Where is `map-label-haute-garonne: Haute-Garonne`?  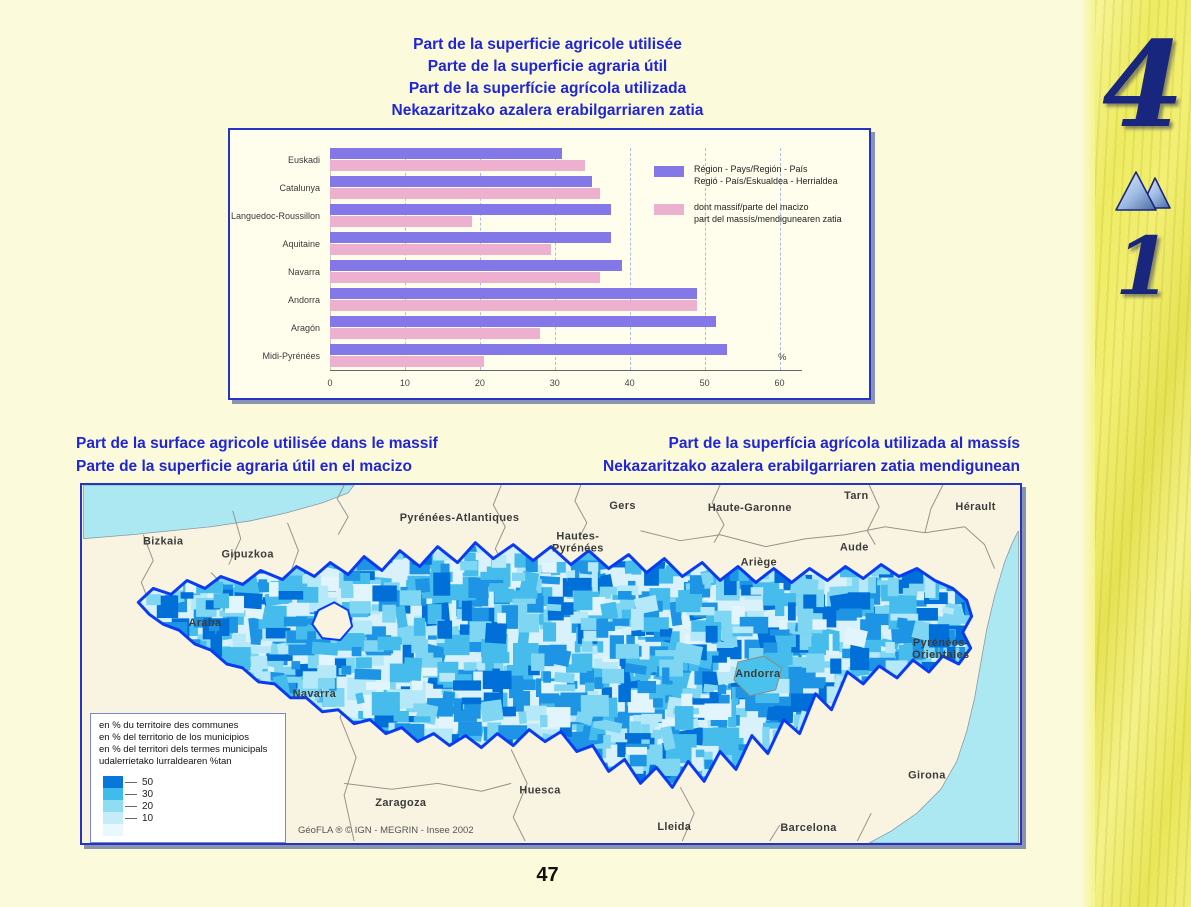 map-label-haute-garonne: Haute-Garonne is located at coordinates (750, 508).